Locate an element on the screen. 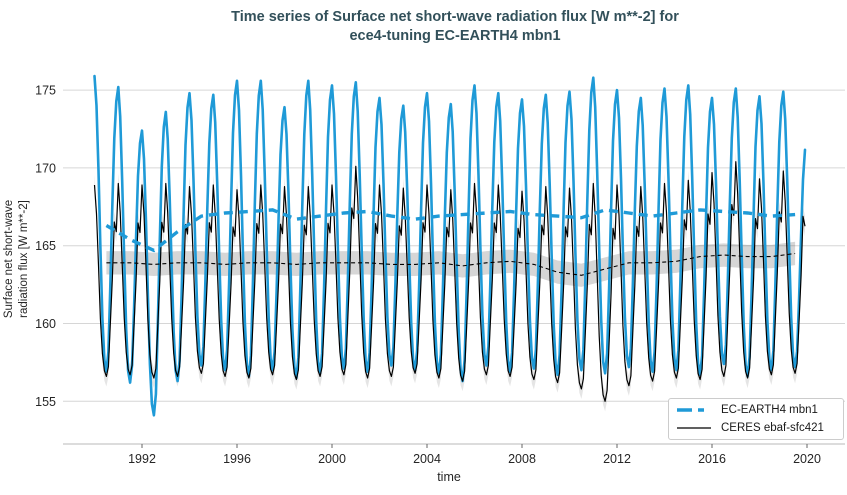  y-tick-label-160: 160 is located at coordinates (45, 324).